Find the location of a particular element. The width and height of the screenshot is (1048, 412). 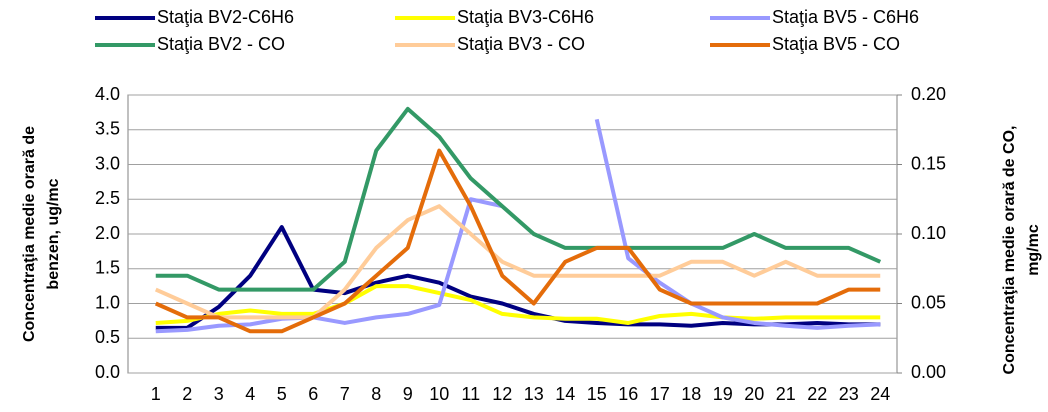

y2-axis-label: mg/mc is located at coordinates (1033, 250).